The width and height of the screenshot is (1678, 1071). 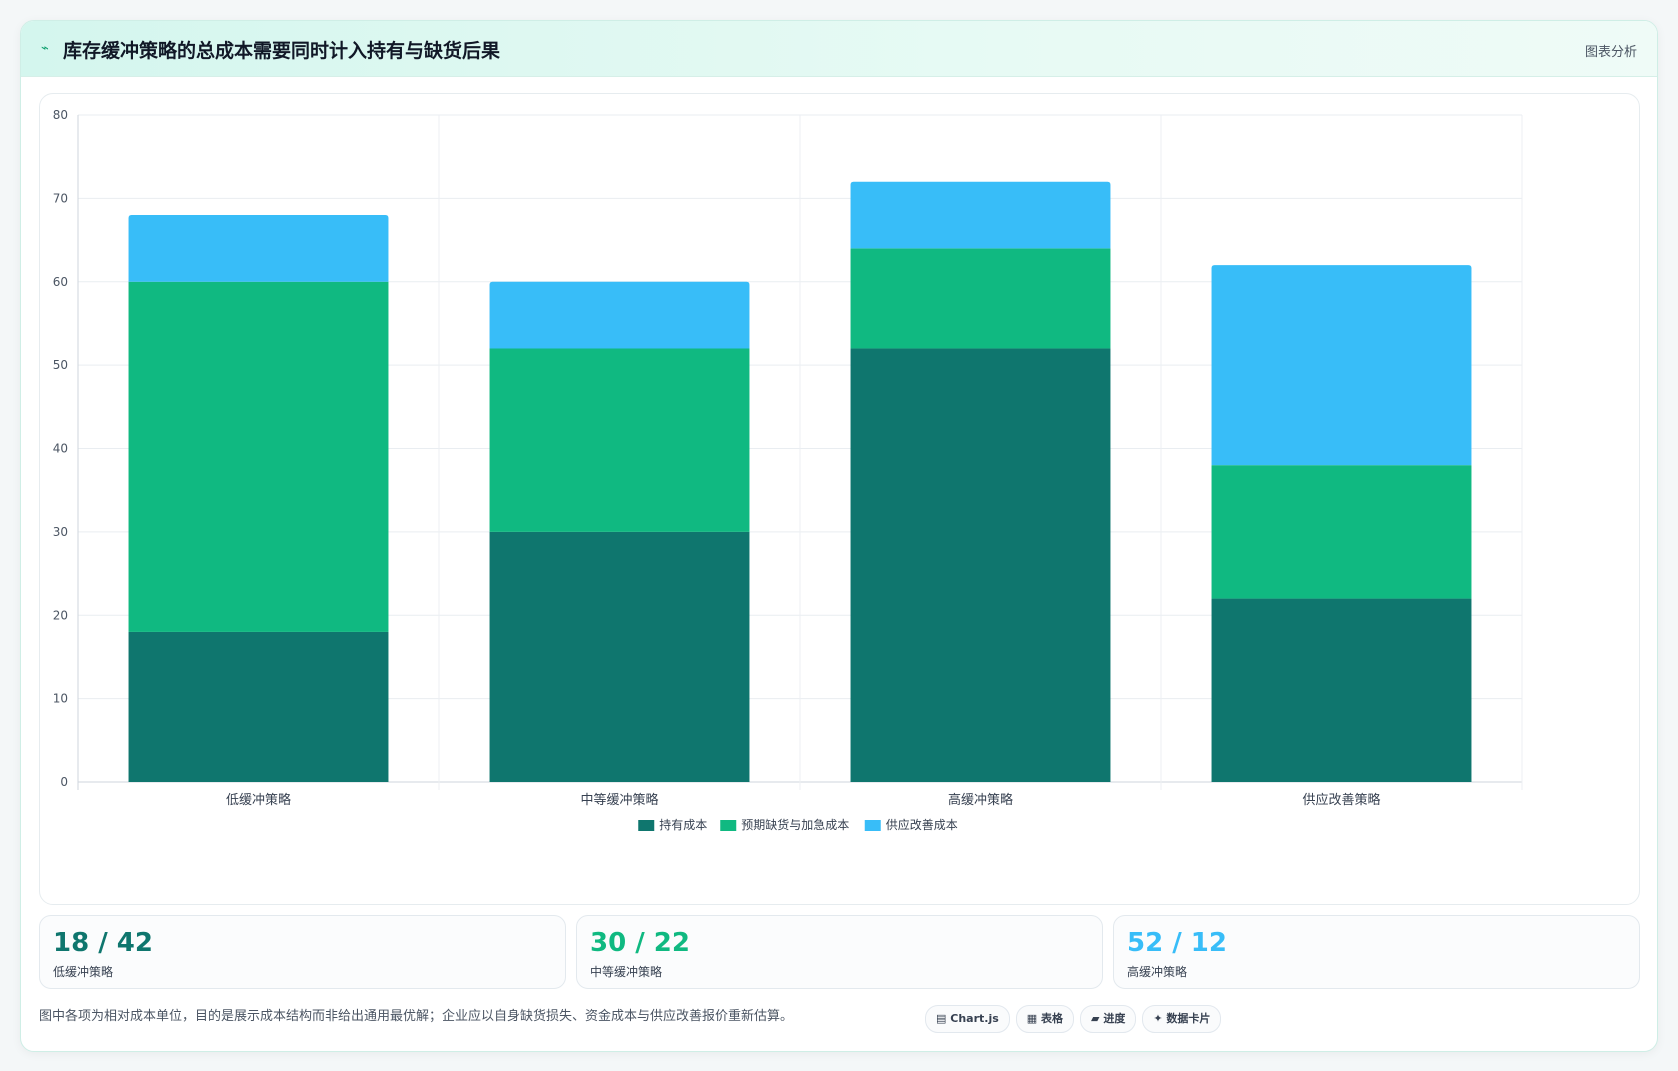 What do you see at coordinates (60, 449) in the screenshot?
I see `y-tick-label: 40` at bounding box center [60, 449].